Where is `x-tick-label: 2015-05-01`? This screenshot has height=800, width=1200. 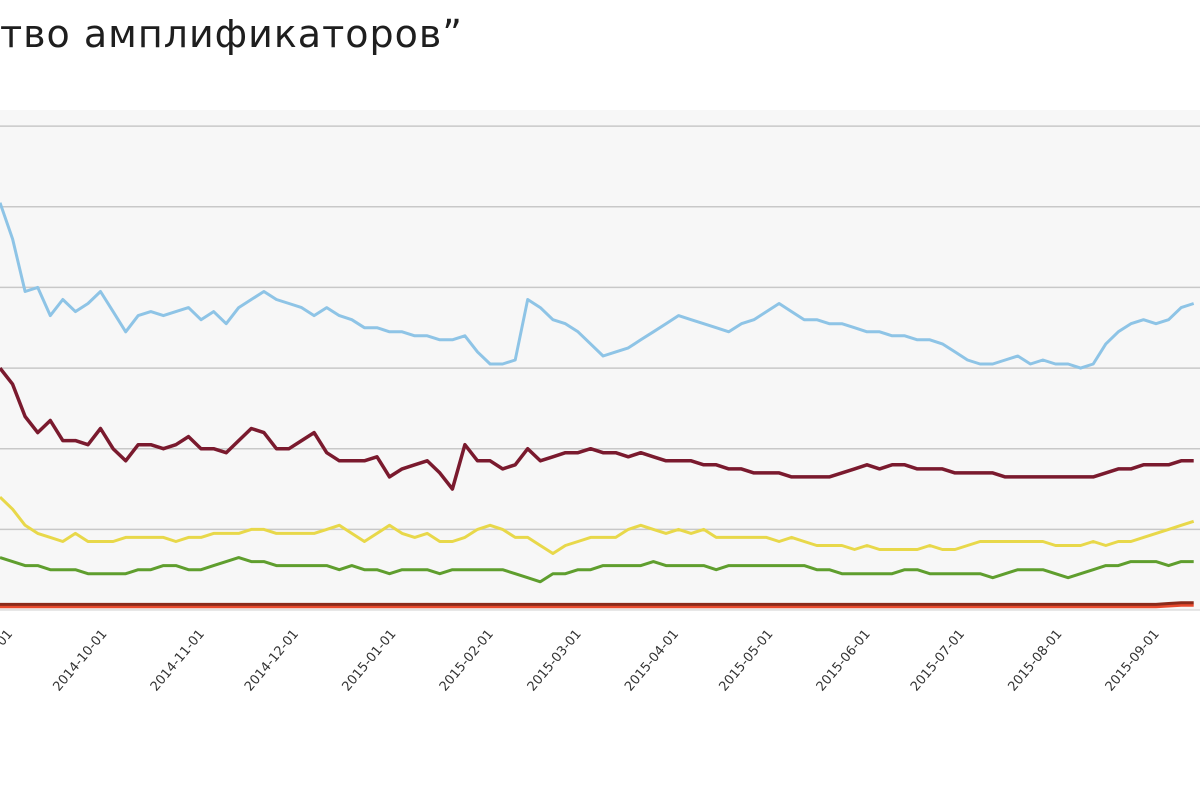
x-tick-label: 2015-05-01 is located at coordinates (746, 661).